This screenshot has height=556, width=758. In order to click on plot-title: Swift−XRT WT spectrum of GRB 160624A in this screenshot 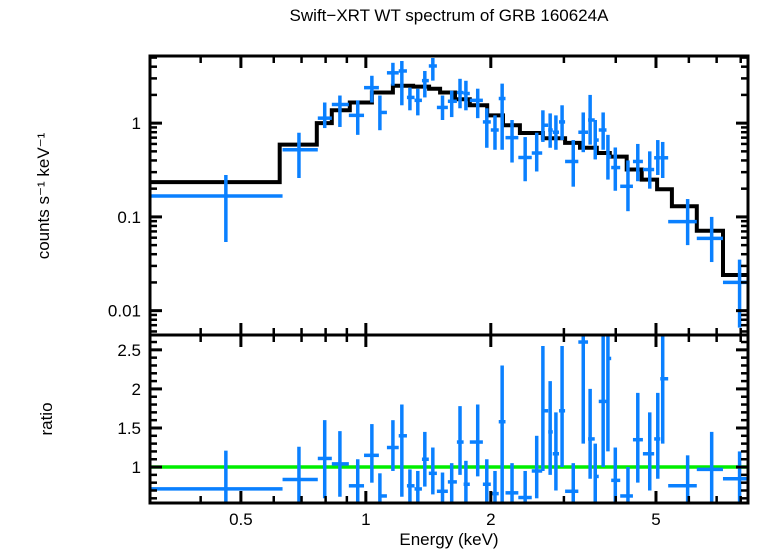, I will do `click(449, 15)`.